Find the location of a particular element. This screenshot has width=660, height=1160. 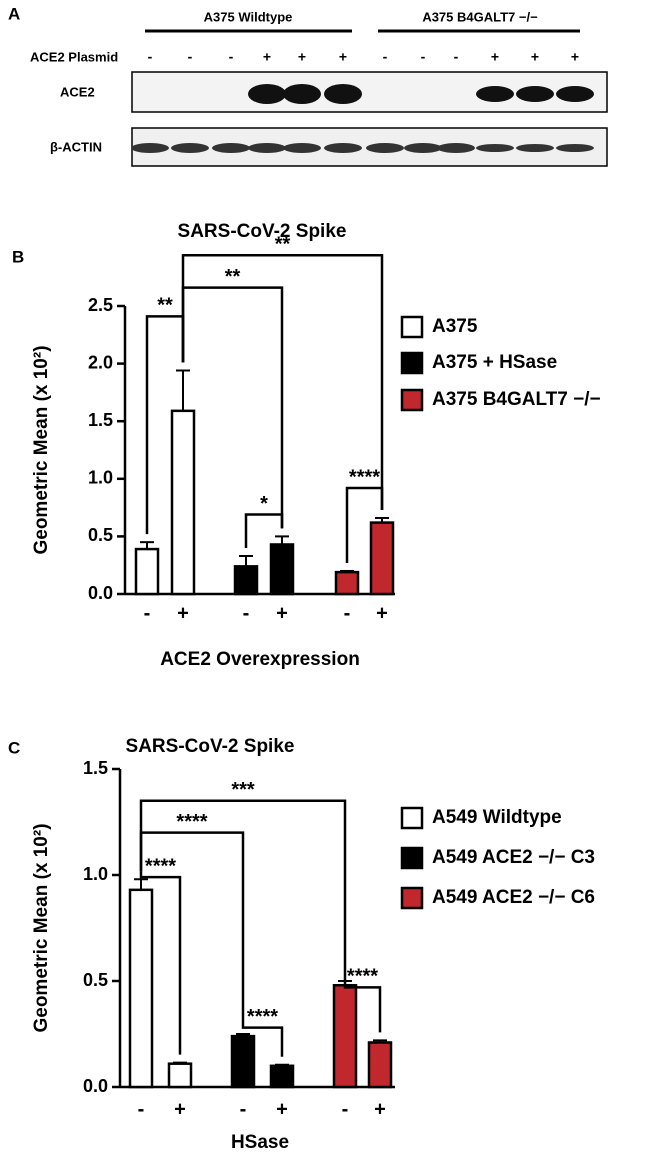

legend-label: A375 + HSase is located at coordinates (494, 362).